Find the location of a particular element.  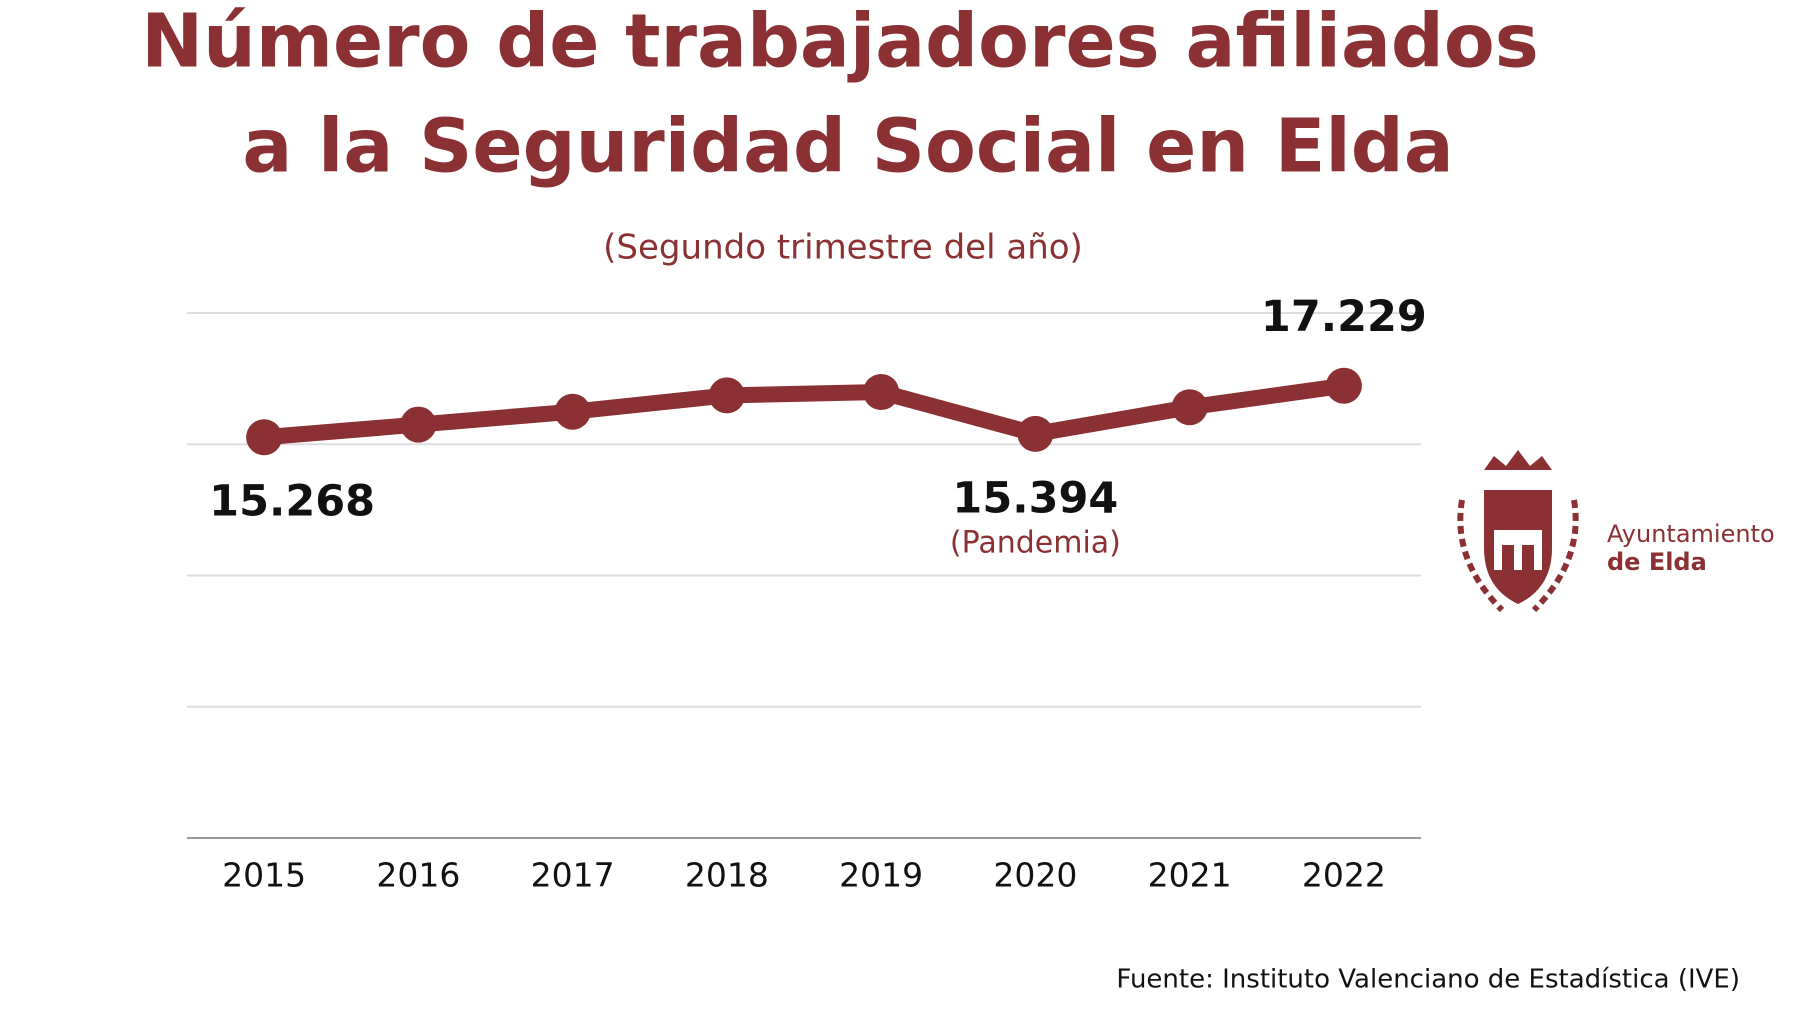

logo-text: Ayuntamiento is located at coordinates (1691, 534).